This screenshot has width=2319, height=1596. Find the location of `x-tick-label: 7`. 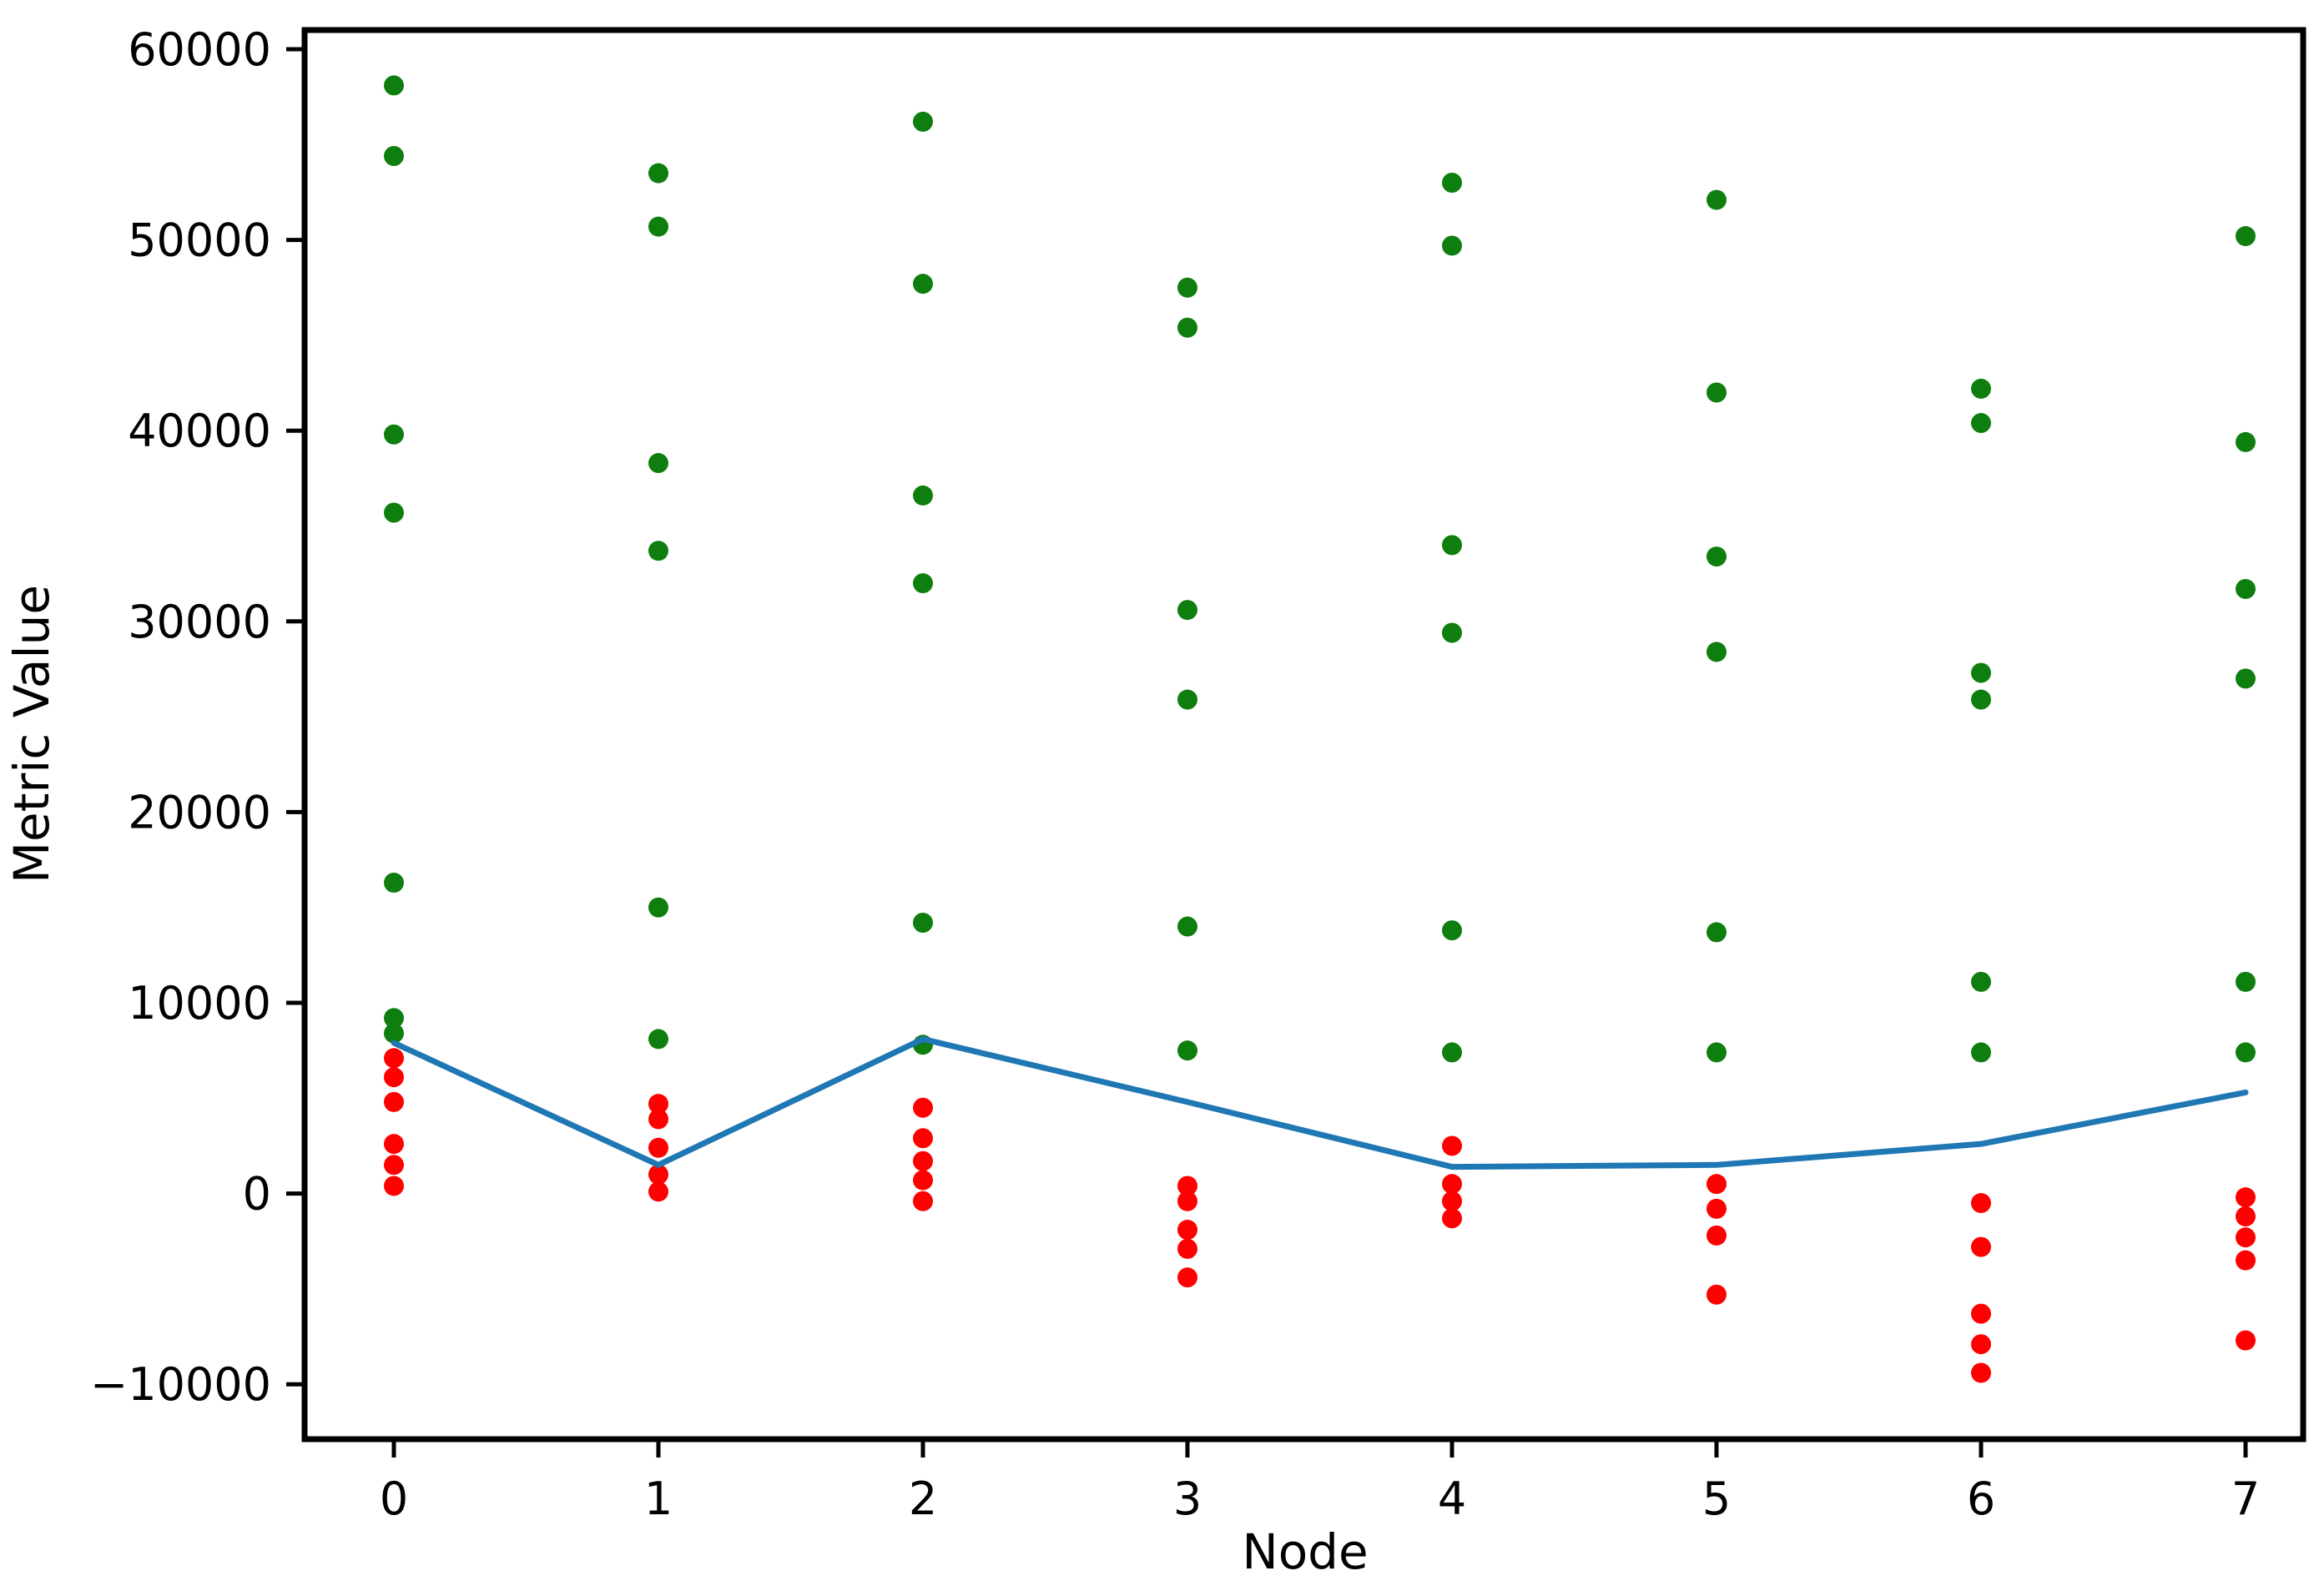

x-tick-label: 7 is located at coordinates (2246, 1499).